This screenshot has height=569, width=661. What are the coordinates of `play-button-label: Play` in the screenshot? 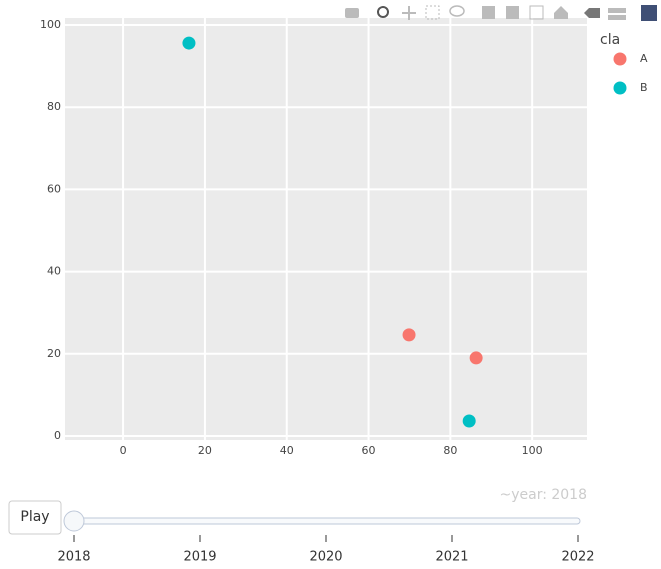 It's located at (34, 517).